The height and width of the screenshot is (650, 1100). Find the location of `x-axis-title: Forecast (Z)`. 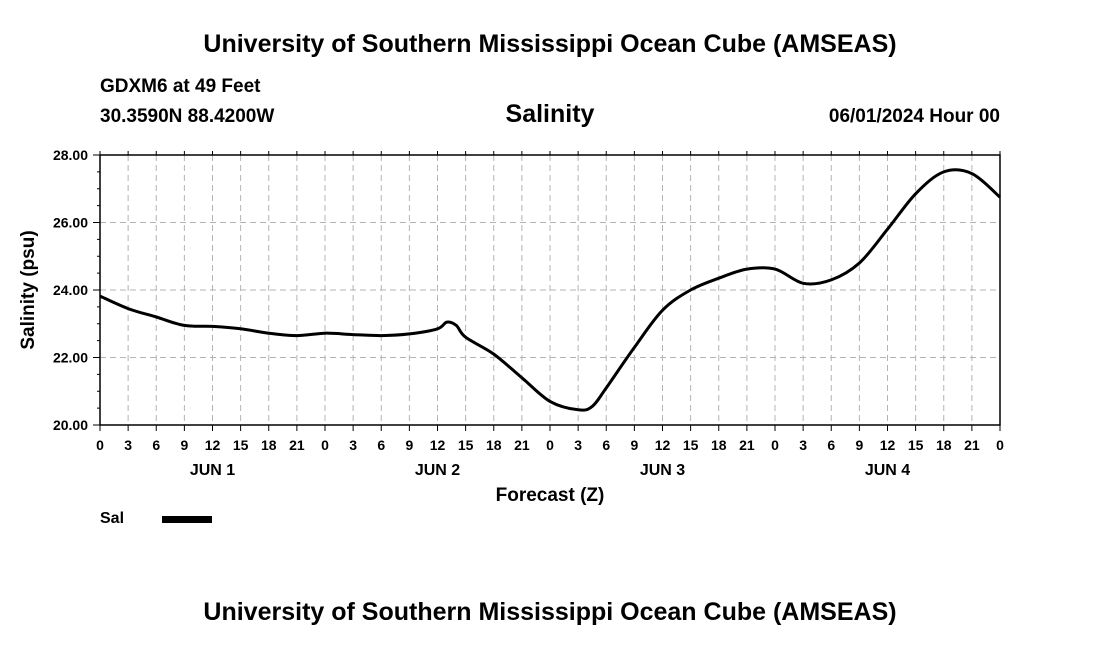

x-axis-title: Forecast (Z) is located at coordinates (550, 495).